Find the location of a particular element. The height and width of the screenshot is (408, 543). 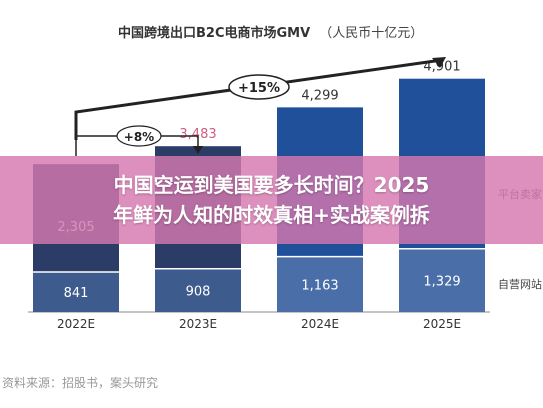

legend-label-bottom: 自营网站 is located at coordinates (520, 284).